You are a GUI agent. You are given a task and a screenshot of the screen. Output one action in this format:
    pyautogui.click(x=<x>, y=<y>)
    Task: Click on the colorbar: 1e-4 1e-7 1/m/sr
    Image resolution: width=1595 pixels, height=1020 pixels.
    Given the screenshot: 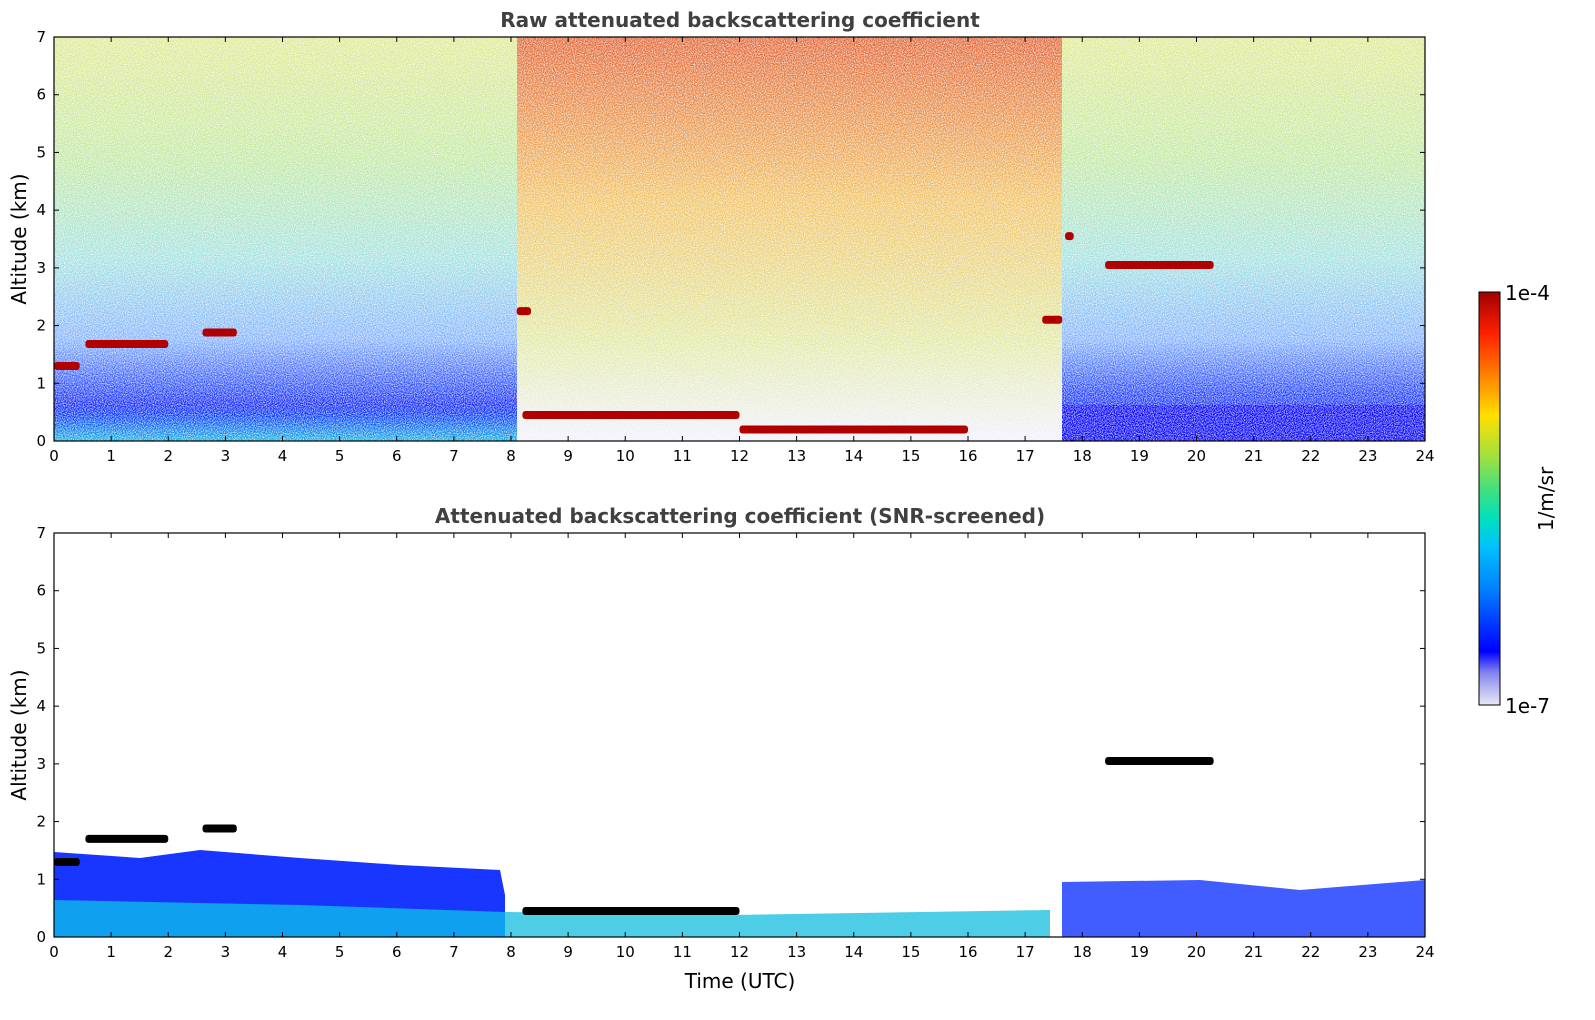 What is the action you would take?
    pyautogui.click(x=1518, y=499)
    